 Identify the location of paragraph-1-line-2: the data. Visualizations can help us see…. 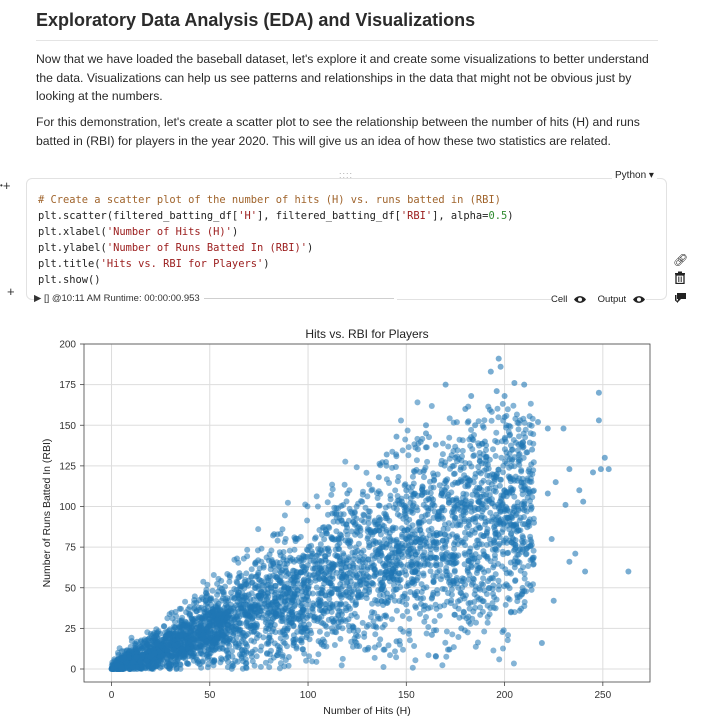
(334, 77).